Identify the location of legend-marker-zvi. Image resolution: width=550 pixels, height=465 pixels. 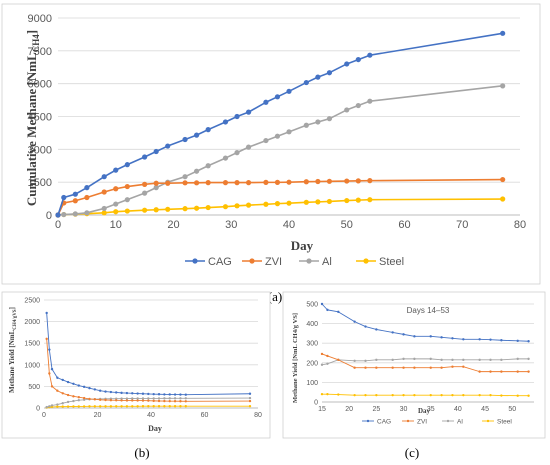
(408, 421).